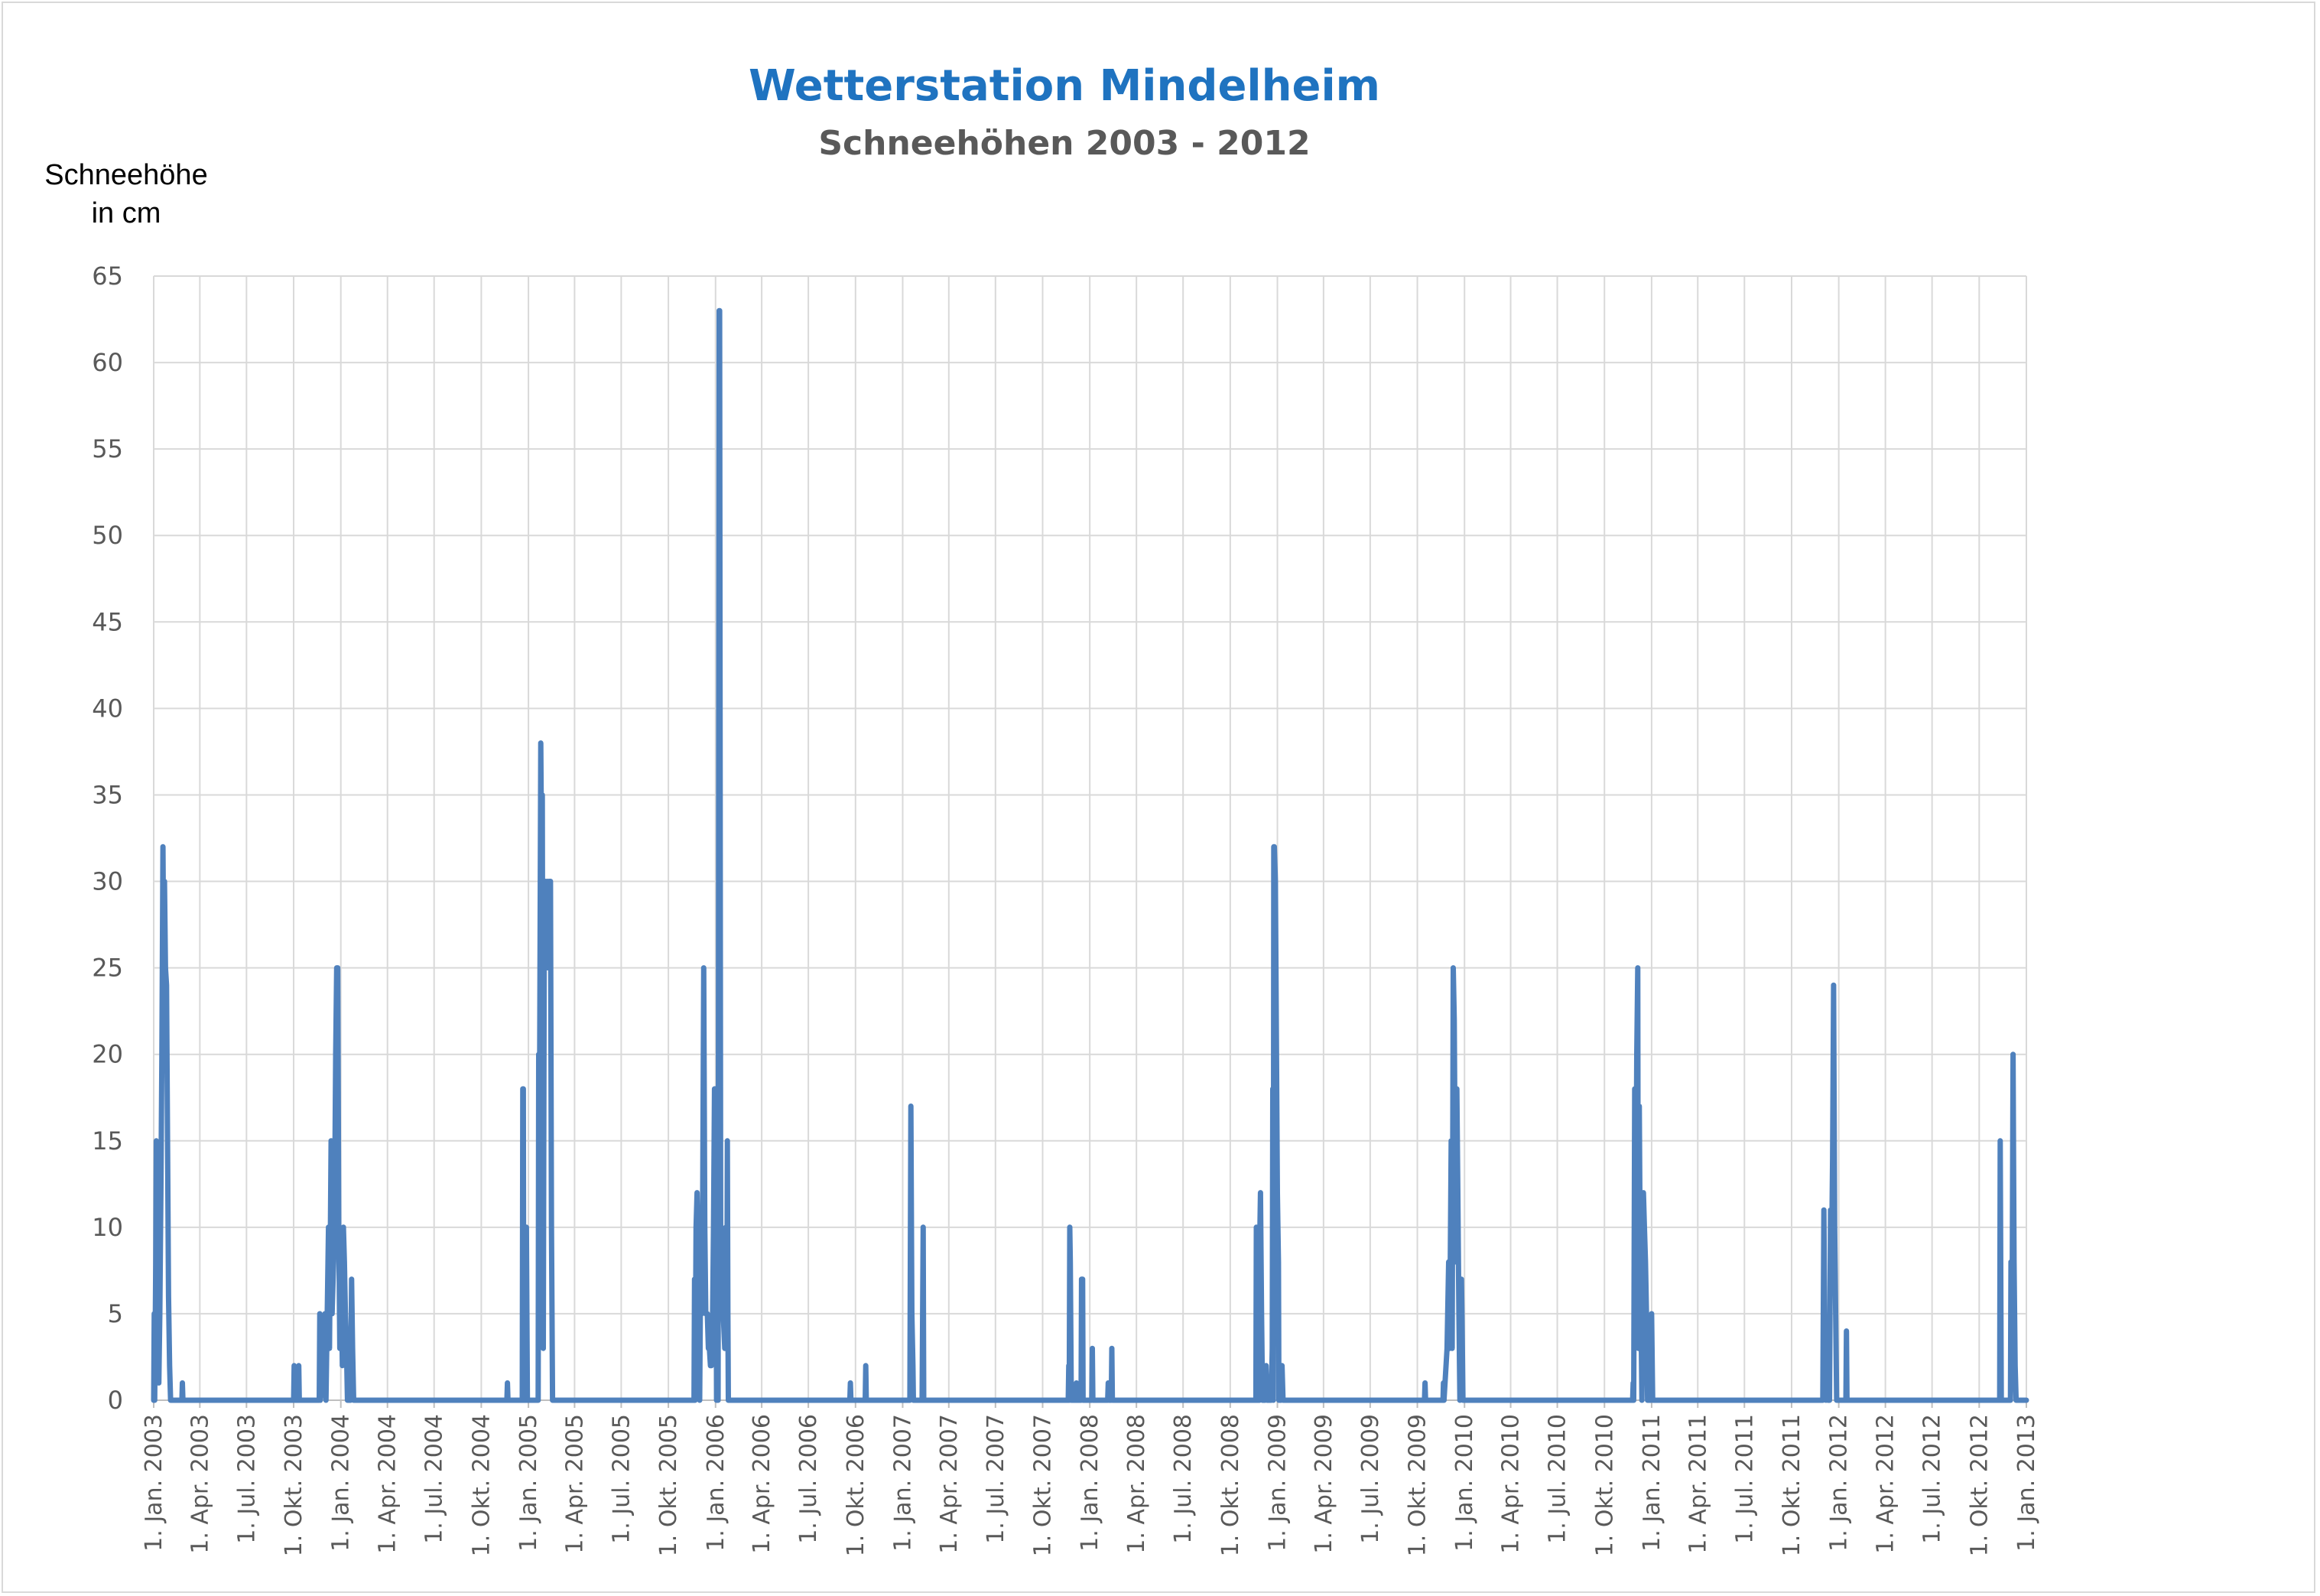  I want to click on x-tick-label: 1. Jul. 2005, so click(622, 1479).